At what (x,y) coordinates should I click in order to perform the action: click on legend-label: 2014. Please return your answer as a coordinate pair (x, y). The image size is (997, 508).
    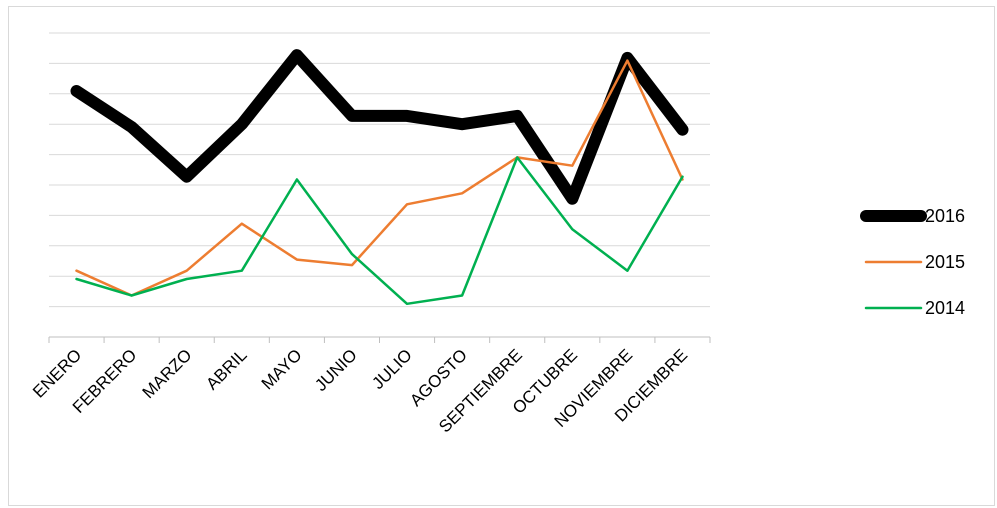
    Looking at the image, I should click on (945, 308).